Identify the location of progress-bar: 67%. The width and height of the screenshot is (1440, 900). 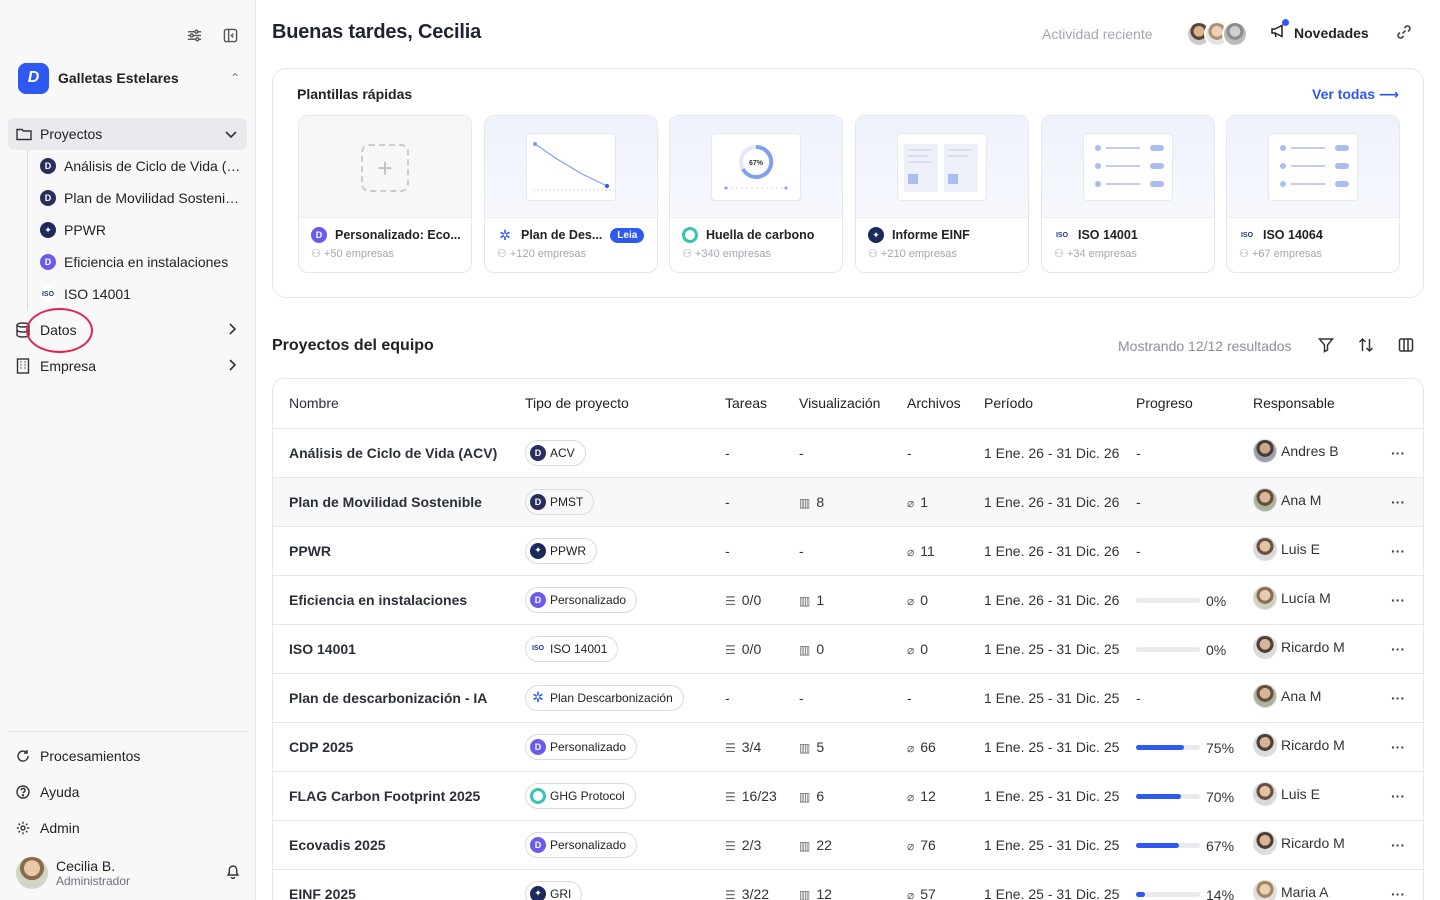
(1185, 846).